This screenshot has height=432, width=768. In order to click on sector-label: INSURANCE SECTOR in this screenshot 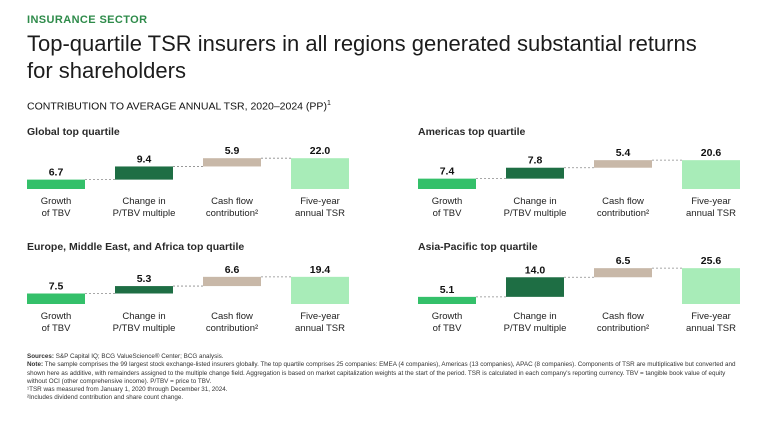, I will do `click(87, 20)`.